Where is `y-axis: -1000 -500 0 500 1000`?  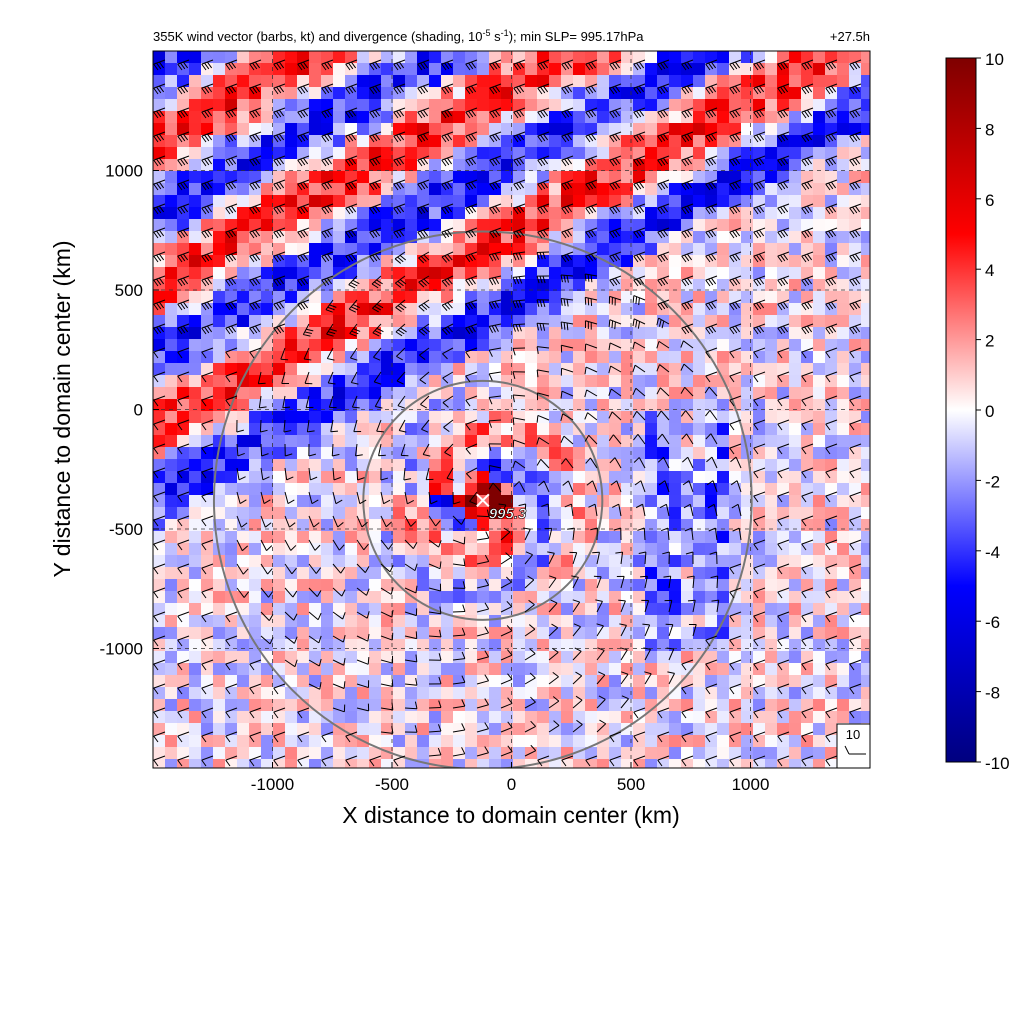 y-axis: -1000 -500 0 500 1000 is located at coordinates (129, 410).